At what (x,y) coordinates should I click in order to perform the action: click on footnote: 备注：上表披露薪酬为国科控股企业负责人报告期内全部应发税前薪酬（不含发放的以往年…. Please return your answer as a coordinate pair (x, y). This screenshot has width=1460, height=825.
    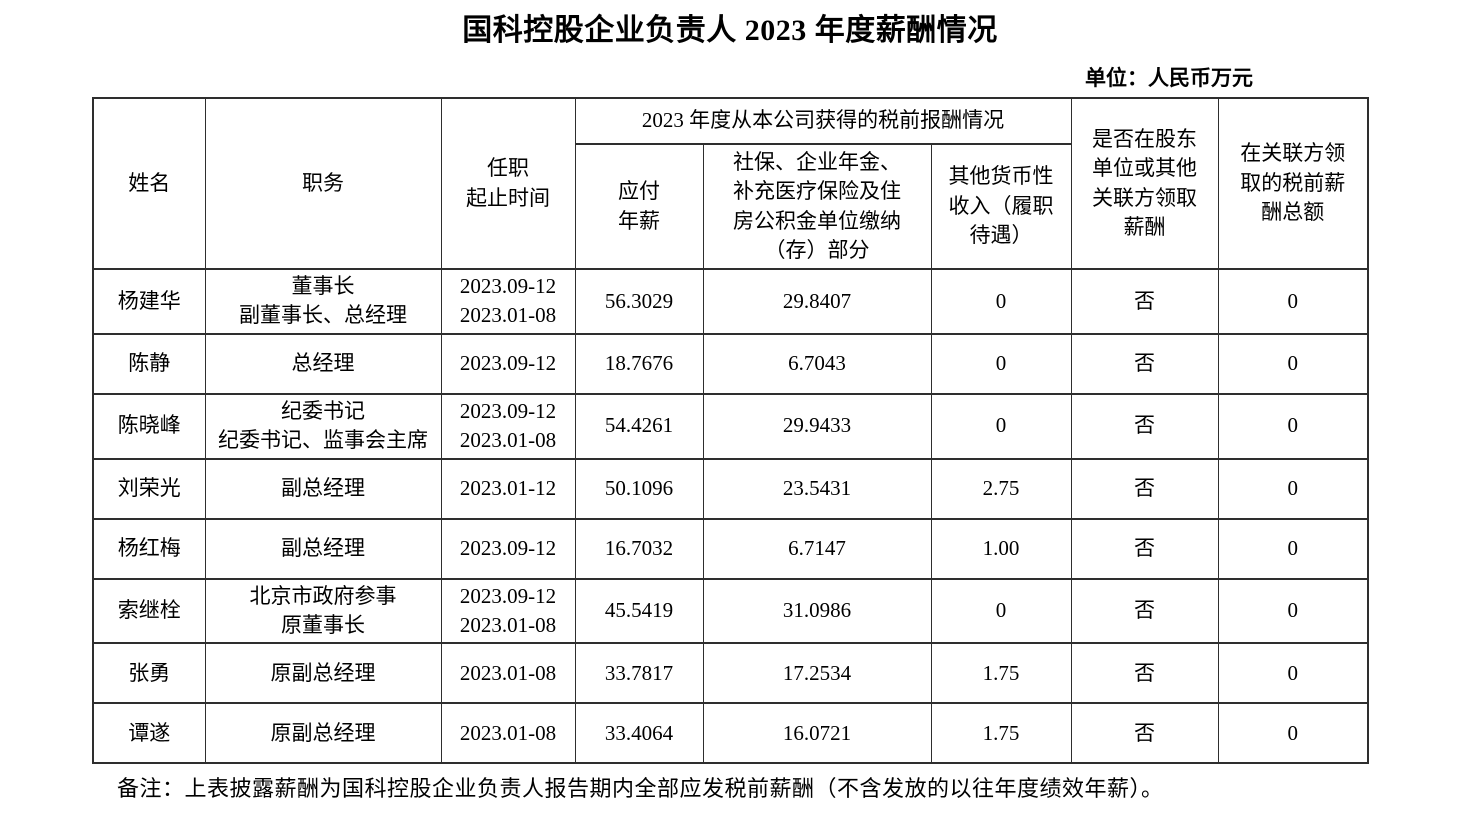
    Looking at the image, I should click on (640, 788).